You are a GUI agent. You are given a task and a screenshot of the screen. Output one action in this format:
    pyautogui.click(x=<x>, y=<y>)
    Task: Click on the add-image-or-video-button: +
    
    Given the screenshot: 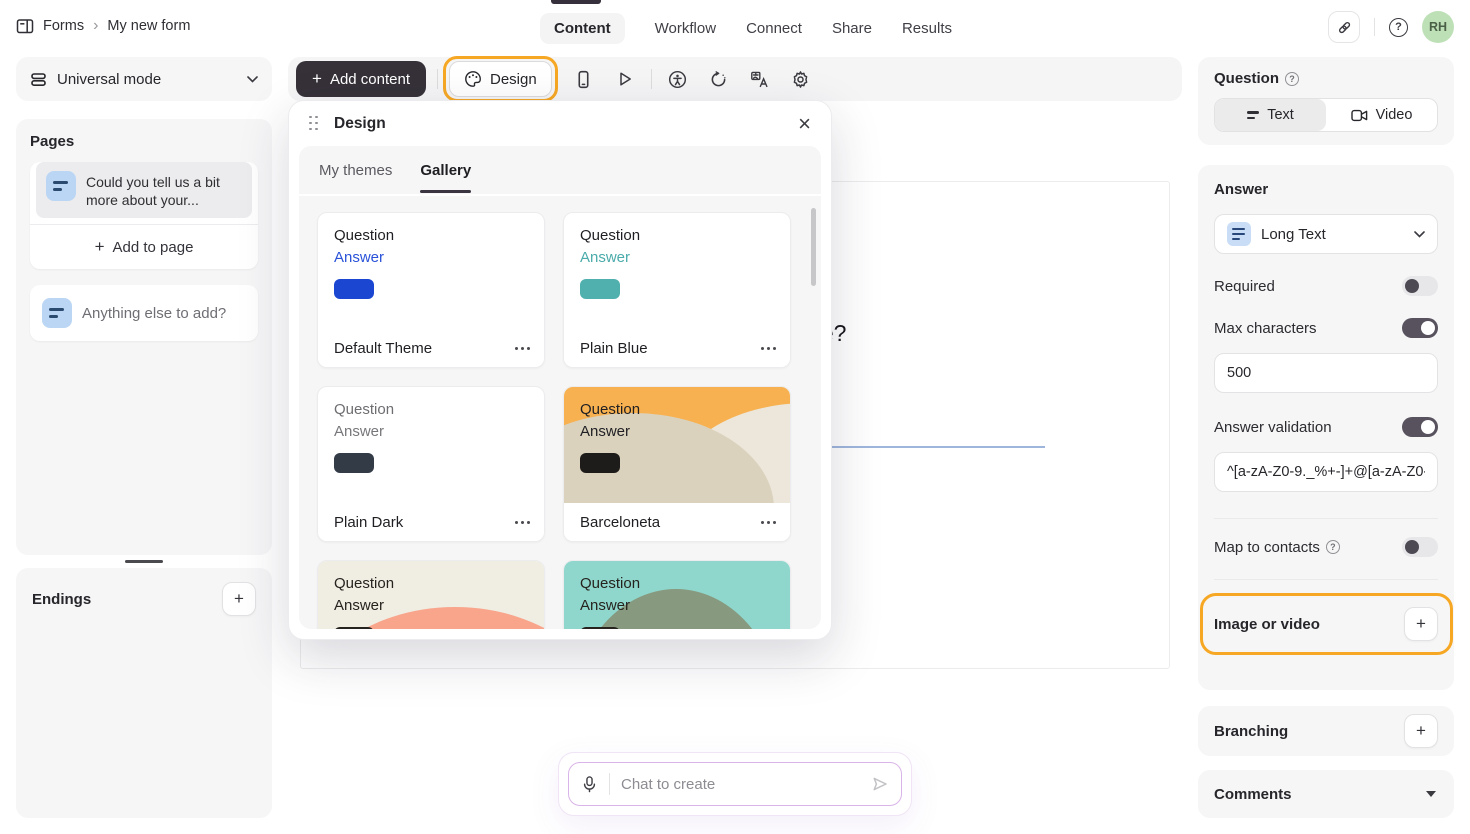 What is the action you would take?
    pyautogui.click(x=1421, y=624)
    